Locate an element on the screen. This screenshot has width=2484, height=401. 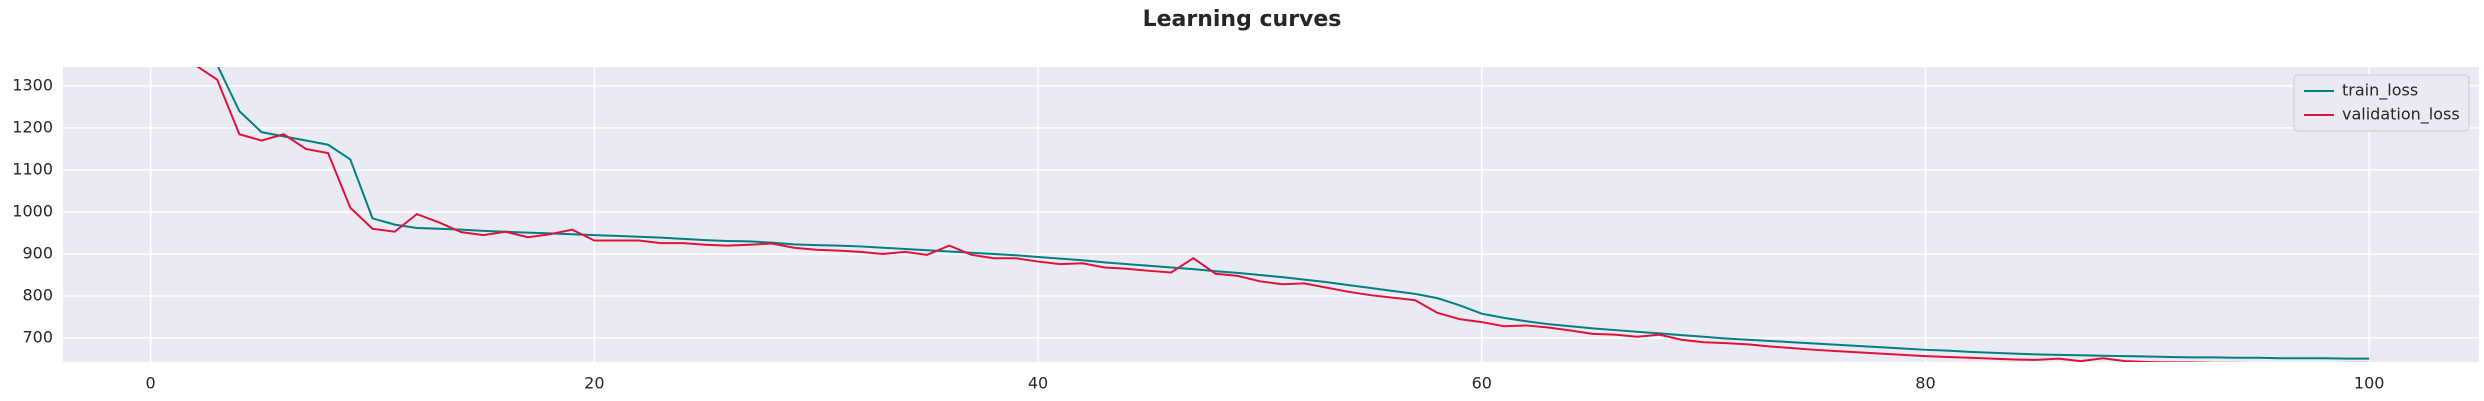
x-tick-label: 100 is located at coordinates (2369, 383).